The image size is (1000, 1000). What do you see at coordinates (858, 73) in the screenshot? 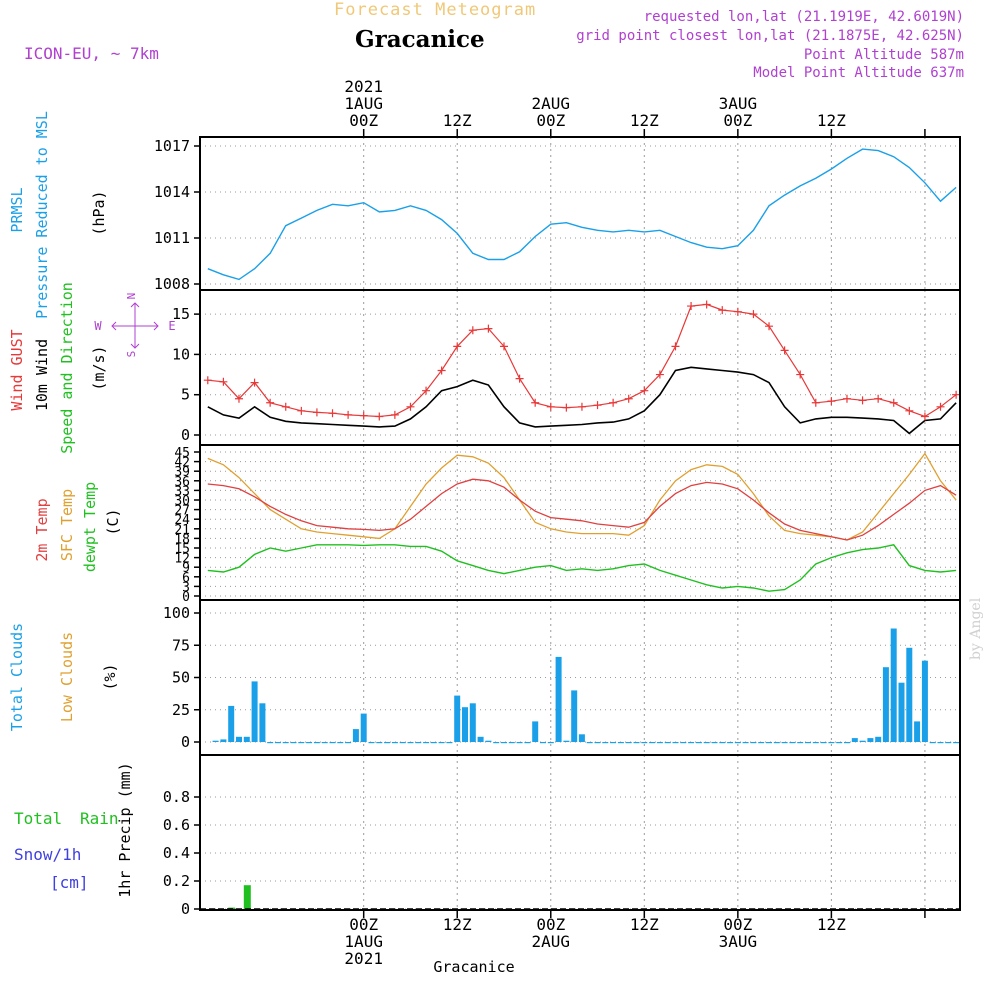
I see `model-altitude: Model Point Altitude 637m` at bounding box center [858, 73].